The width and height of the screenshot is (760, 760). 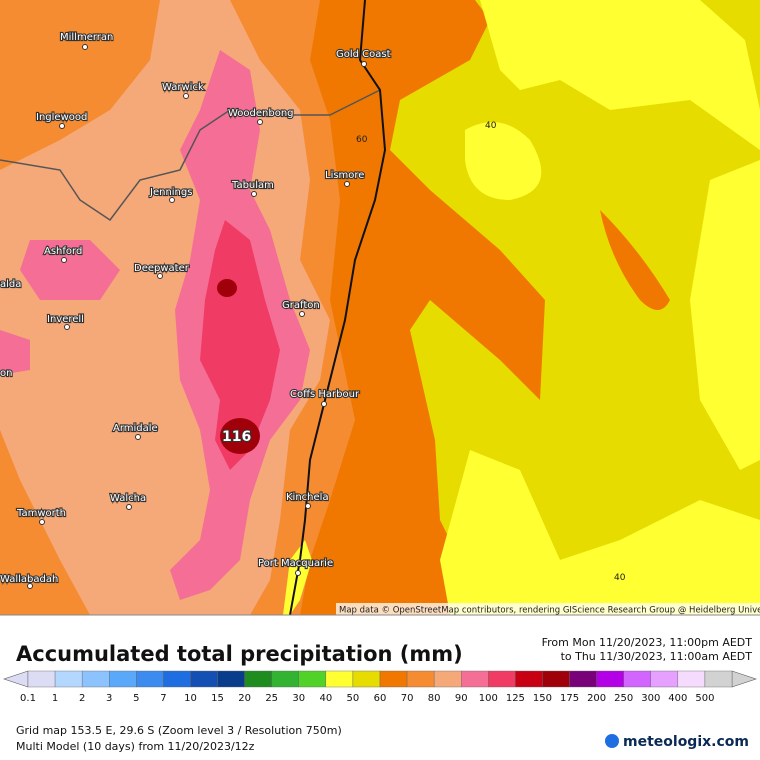 I want to click on place: Armidale, so click(x=135, y=428).